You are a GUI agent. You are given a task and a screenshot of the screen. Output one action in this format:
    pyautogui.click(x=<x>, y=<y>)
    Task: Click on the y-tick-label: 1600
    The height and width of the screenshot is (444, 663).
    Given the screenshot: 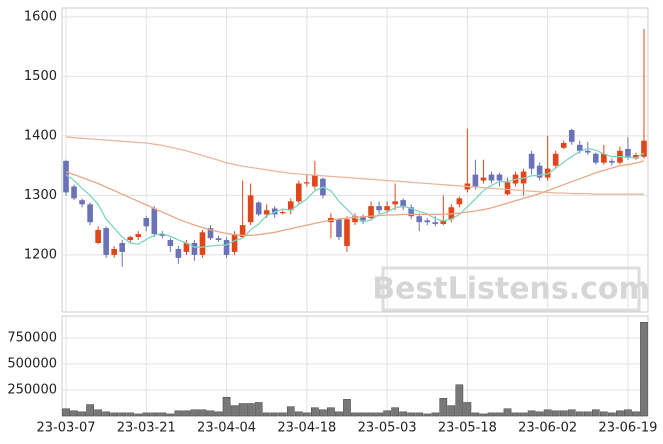 What is the action you would take?
    pyautogui.click(x=40, y=16)
    